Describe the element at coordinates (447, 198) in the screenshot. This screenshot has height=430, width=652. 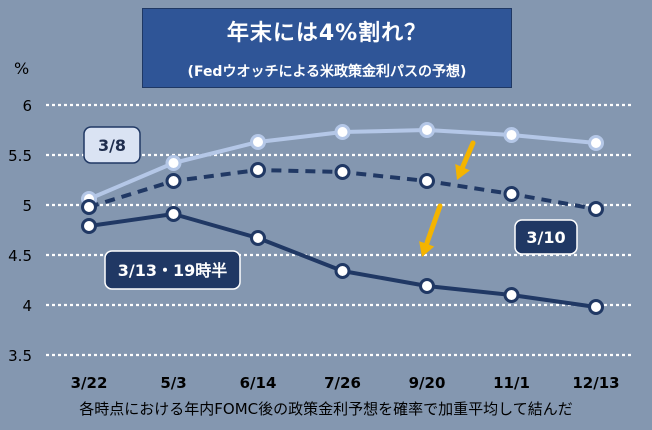
I see `annotation-arrows` at that location.